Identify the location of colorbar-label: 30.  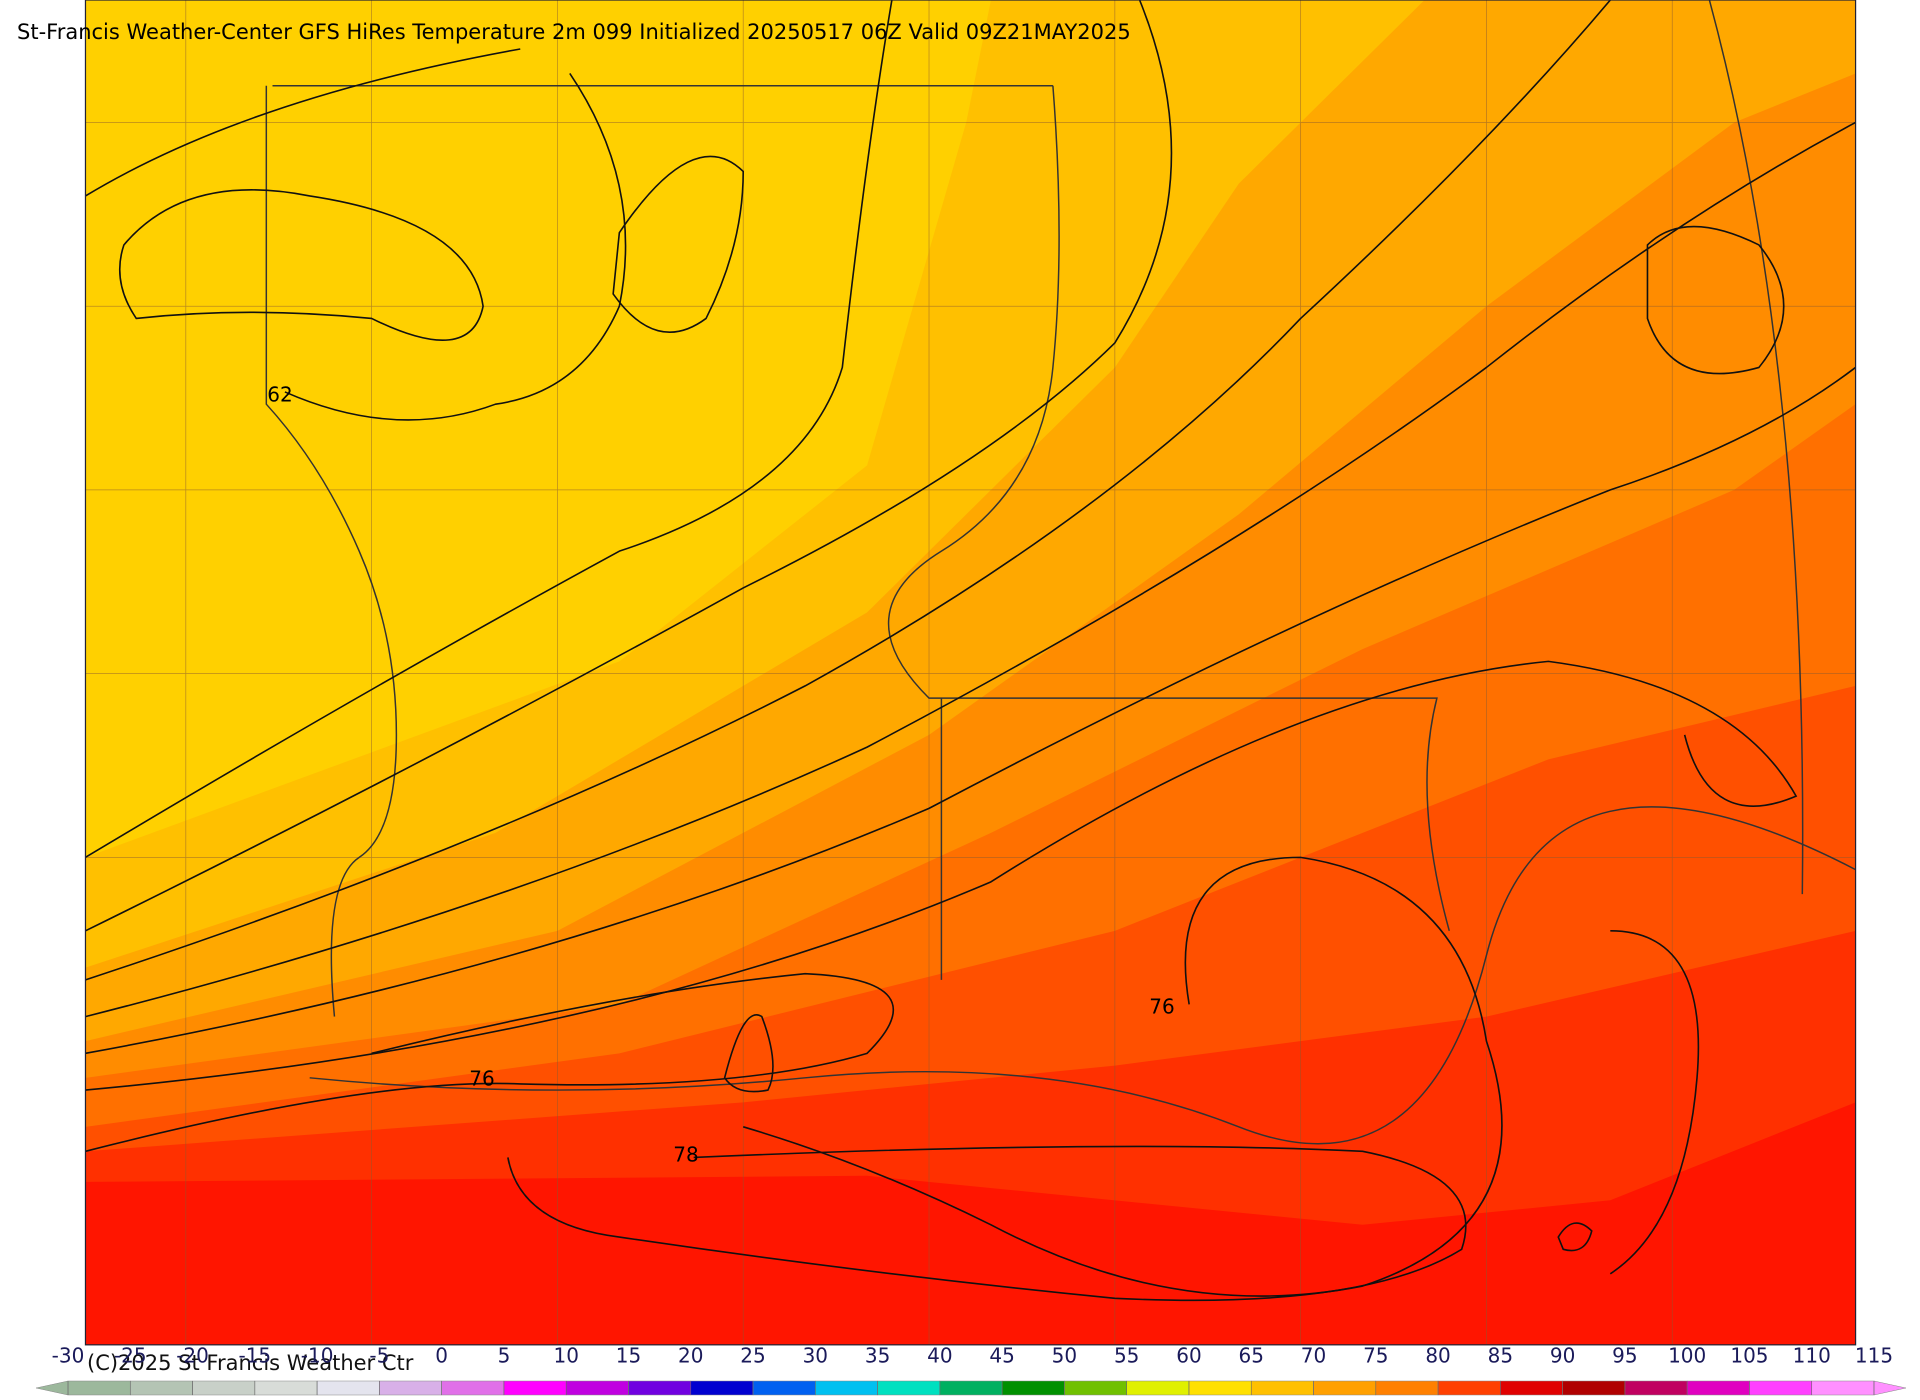
(815, 1356).